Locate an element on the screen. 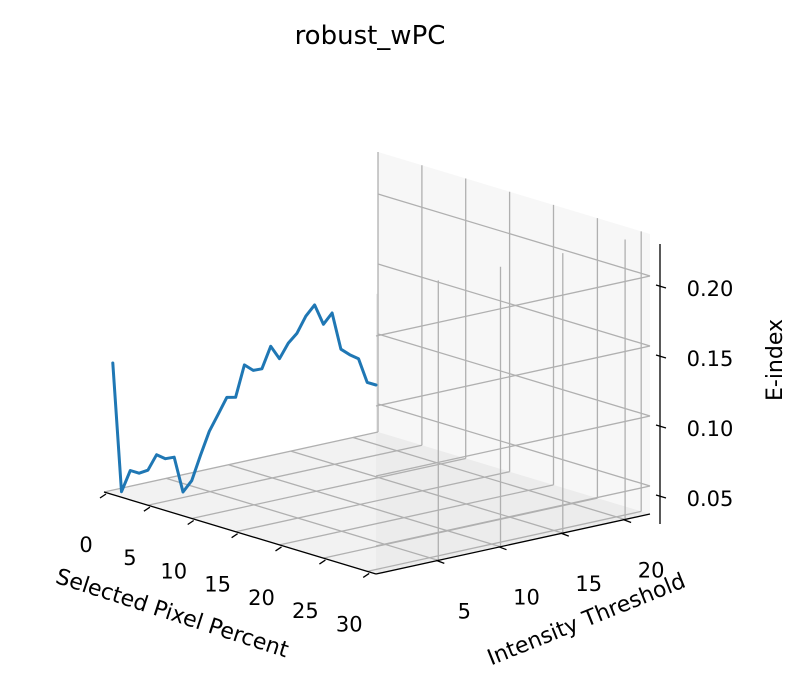 Image resolution: width=809 pixels, height=698 pixels. z-tick-label: 0.15 is located at coordinates (710, 359).